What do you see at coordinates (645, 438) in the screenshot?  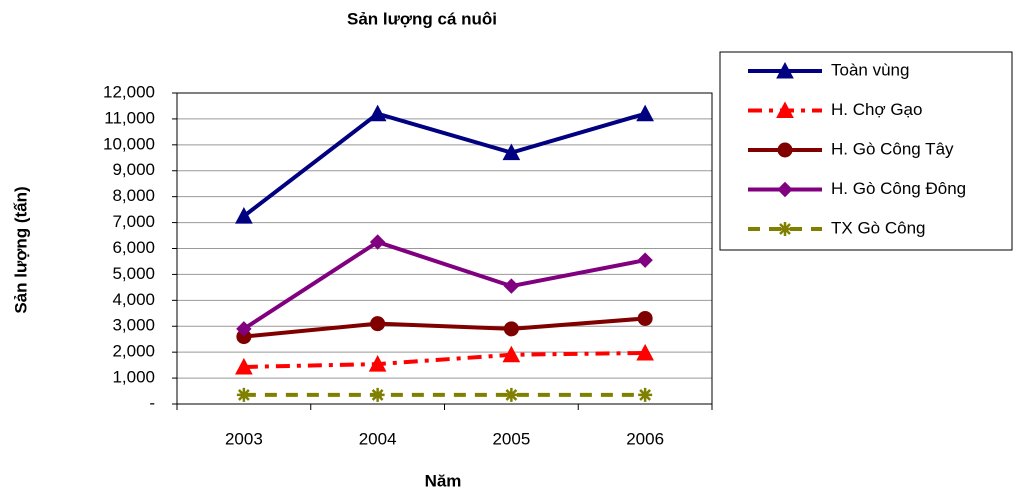 I see `x-tick-label: 2006` at bounding box center [645, 438].